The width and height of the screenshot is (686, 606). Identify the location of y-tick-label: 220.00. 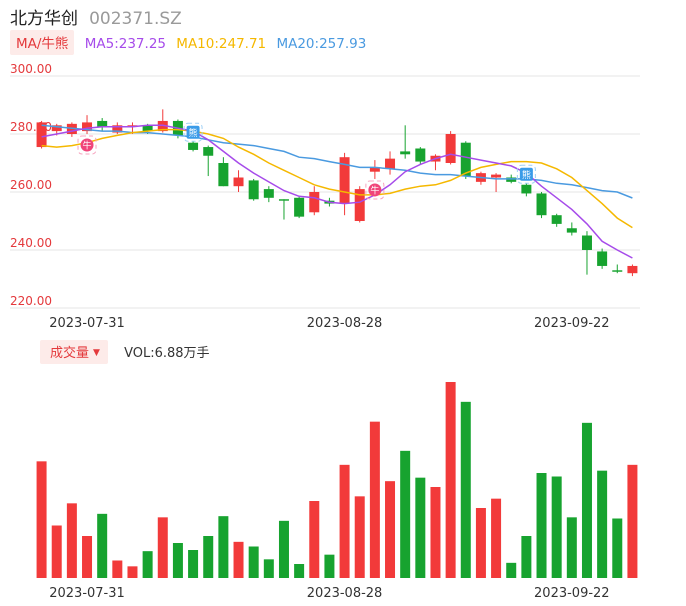
(31, 301).